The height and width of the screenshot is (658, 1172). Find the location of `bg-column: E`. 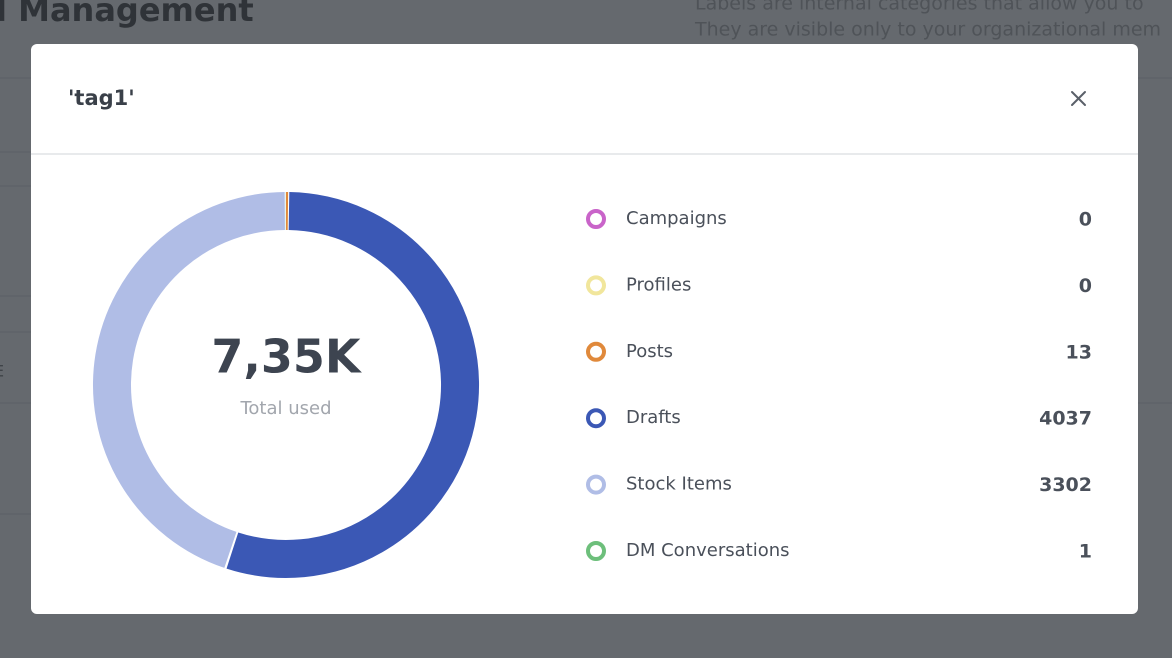

bg-column: E is located at coordinates (2, 371).